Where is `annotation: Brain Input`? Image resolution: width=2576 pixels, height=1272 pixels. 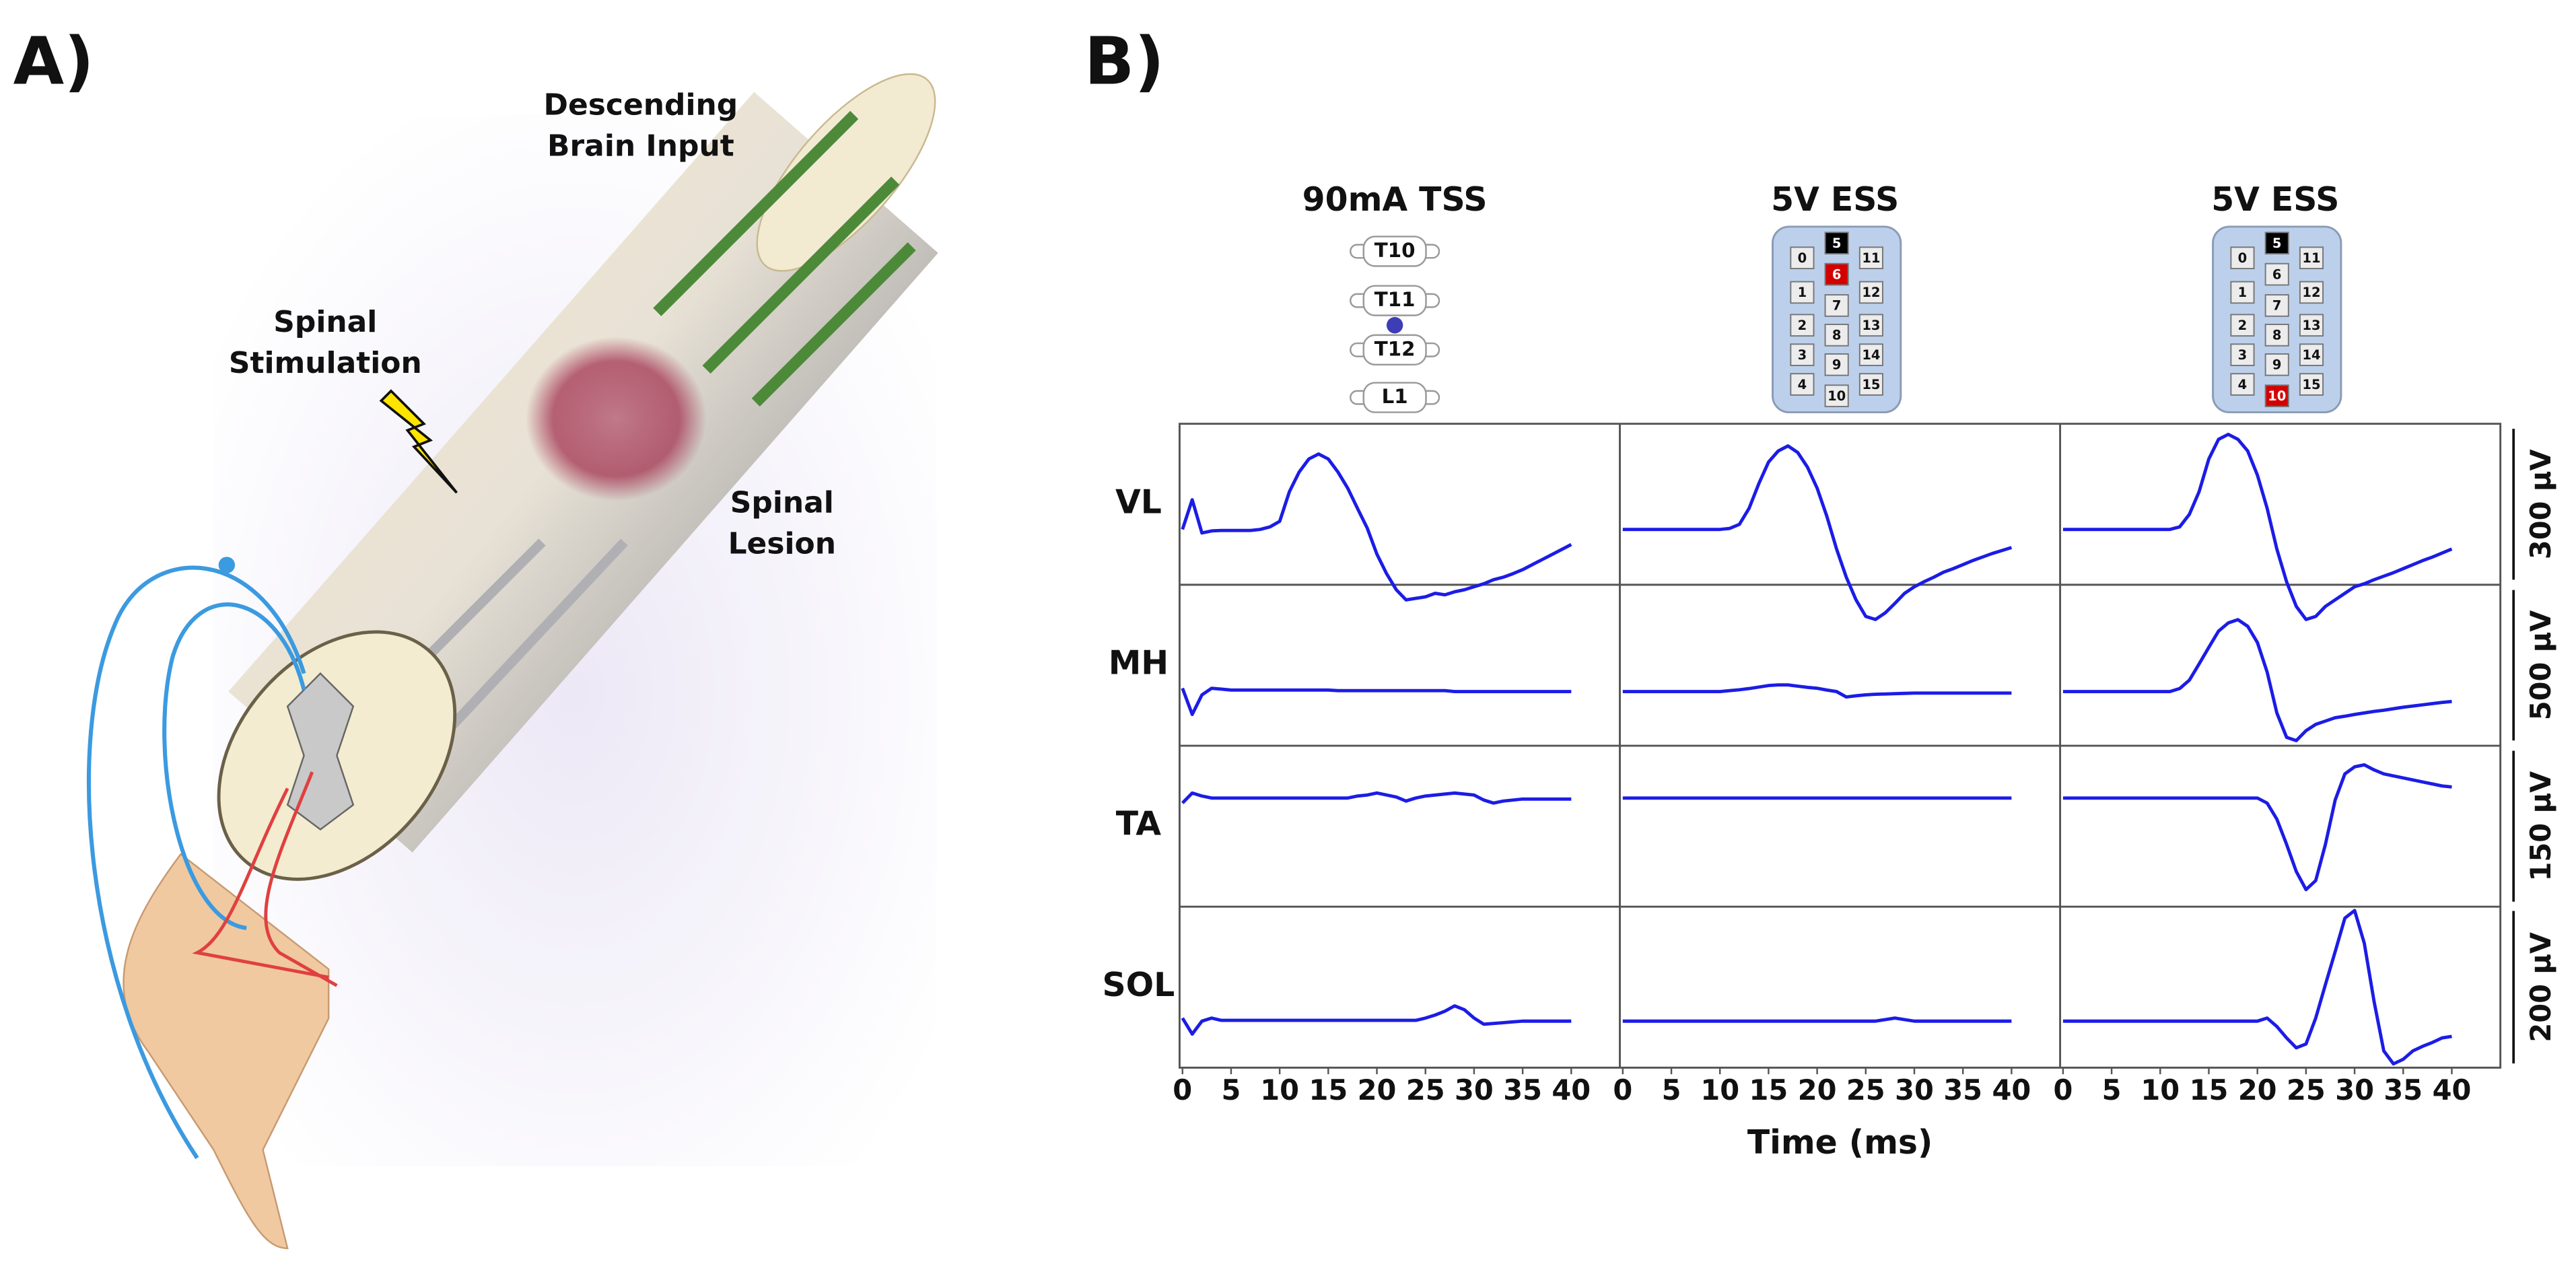
annotation: Brain Input is located at coordinates (640, 147).